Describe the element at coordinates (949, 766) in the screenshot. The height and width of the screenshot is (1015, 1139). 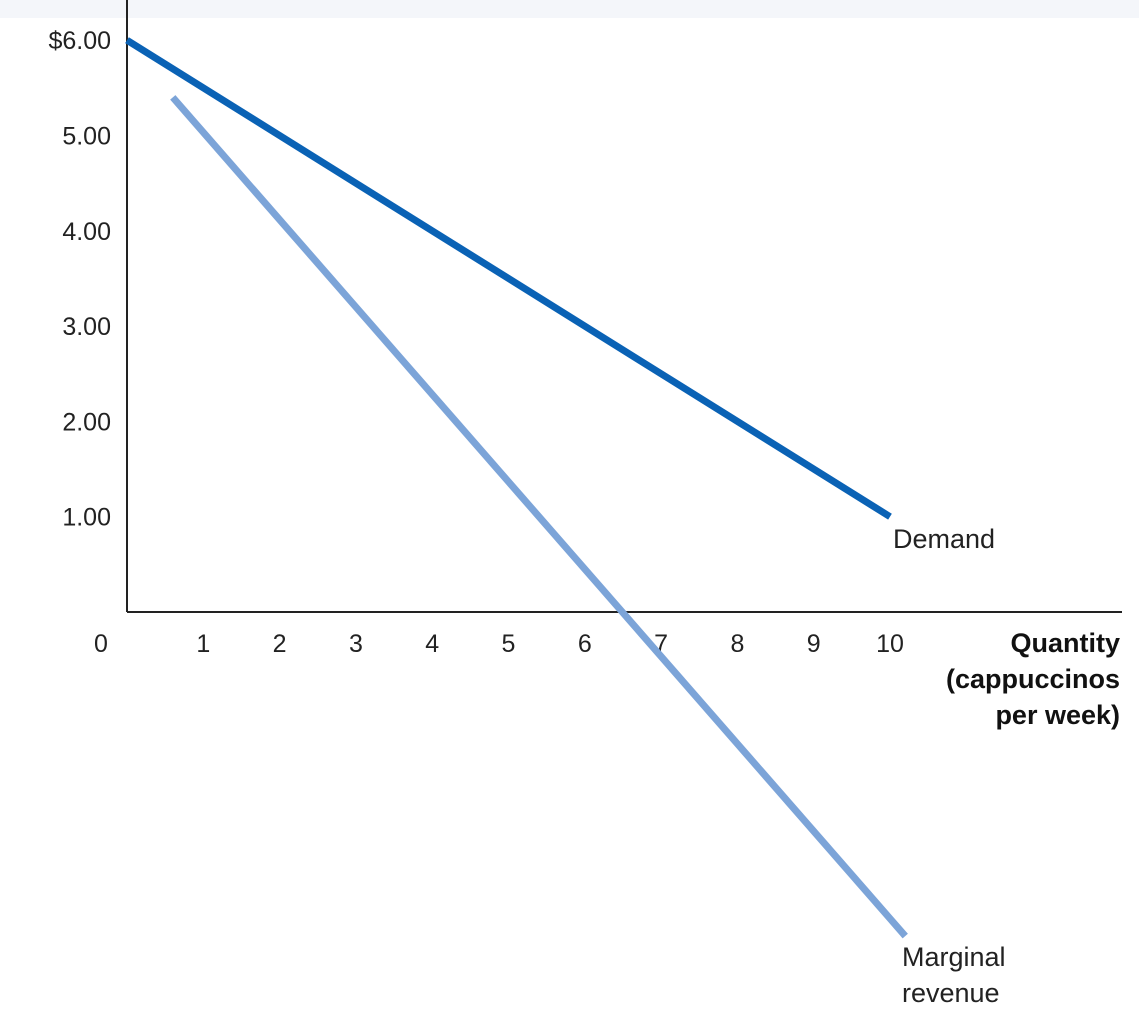
I see `series-labels: Demand Marginal revenue` at that location.